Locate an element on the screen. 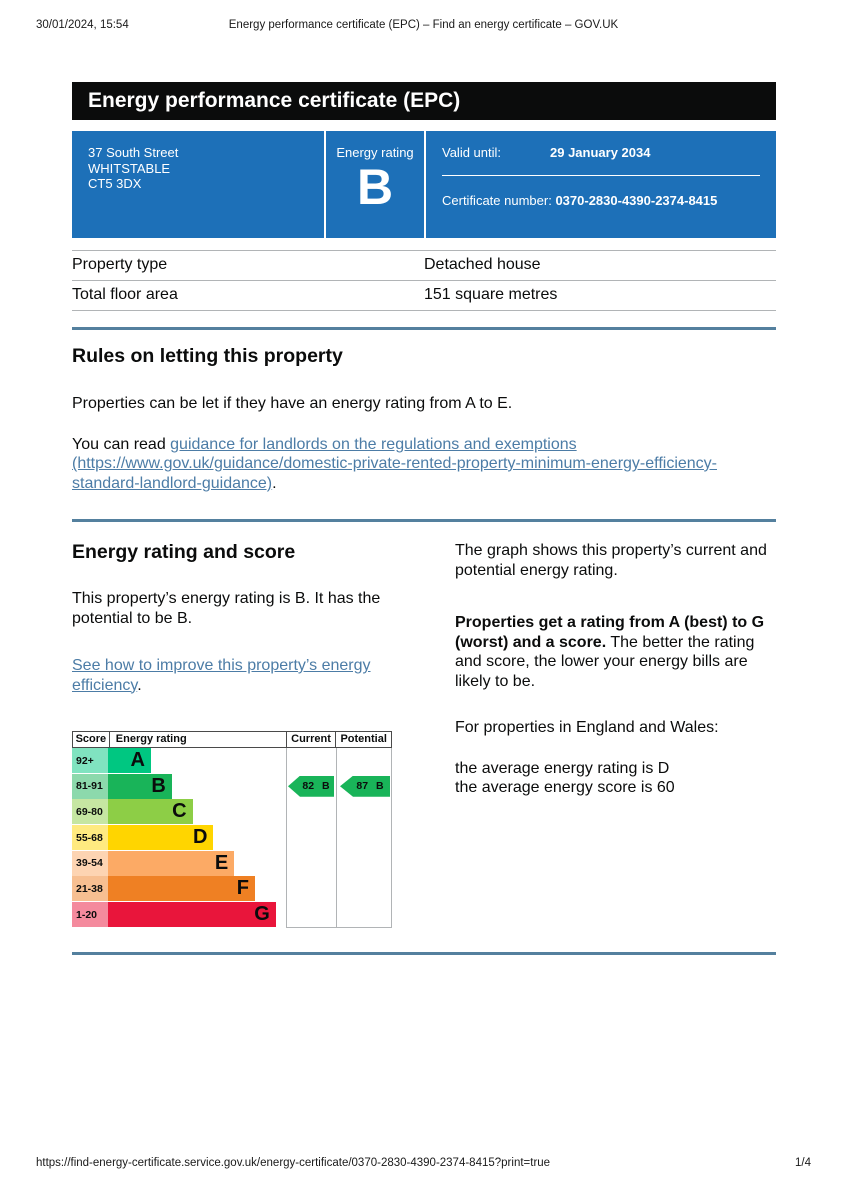 This screenshot has height=1200, width=847. epc-band-row: 55-68 D is located at coordinates (232, 838).